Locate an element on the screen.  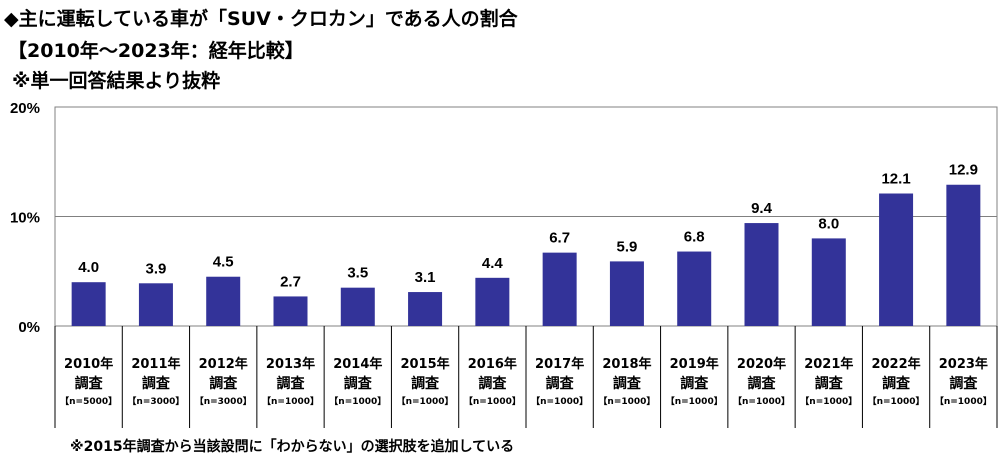
data-label: 9.4 is located at coordinates (762, 208).